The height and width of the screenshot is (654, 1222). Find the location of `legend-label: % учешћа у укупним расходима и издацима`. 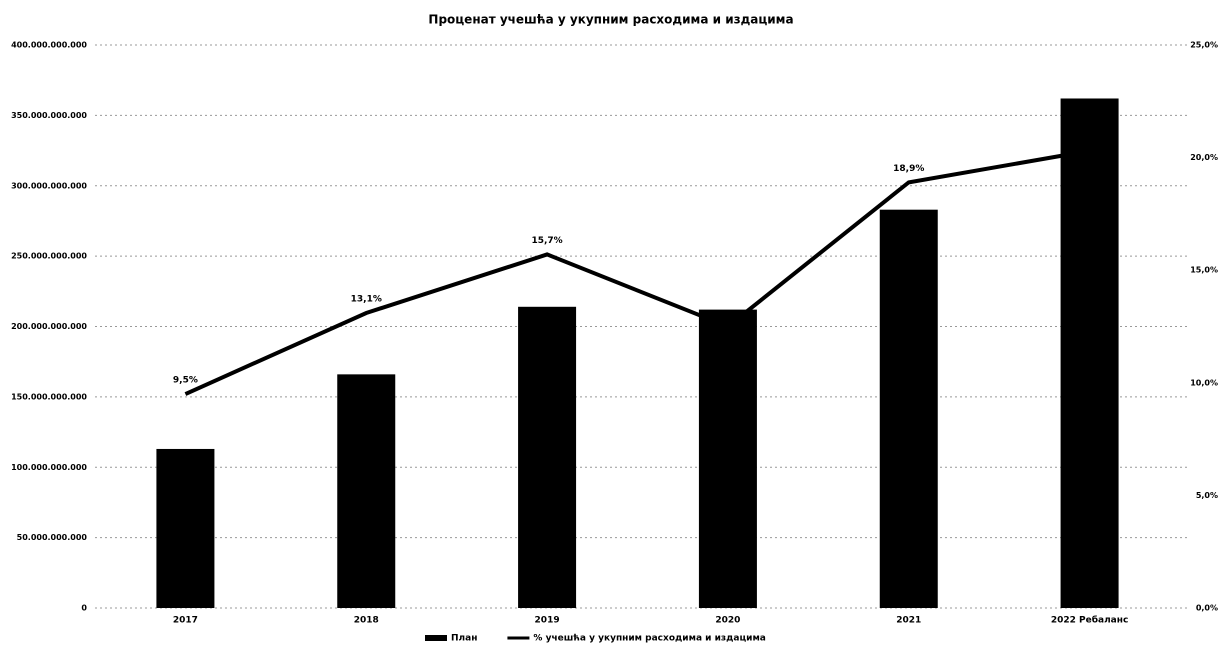

legend-label: % учешћа у укупним расходима и издацима is located at coordinates (649, 639).